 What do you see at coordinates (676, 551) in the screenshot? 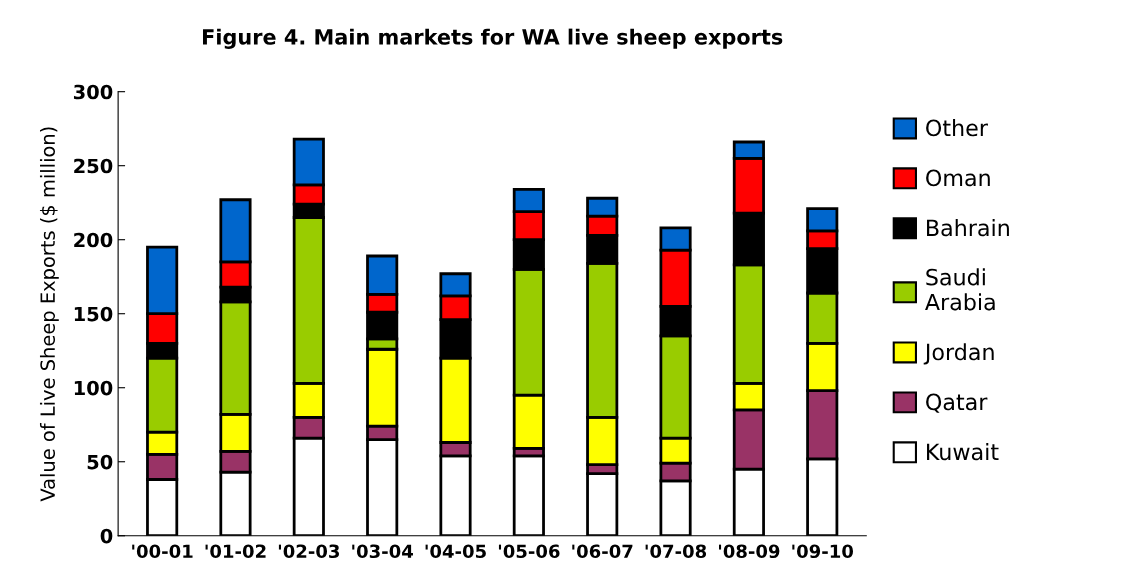
I see `x-tick-label: '07-08` at bounding box center [676, 551].